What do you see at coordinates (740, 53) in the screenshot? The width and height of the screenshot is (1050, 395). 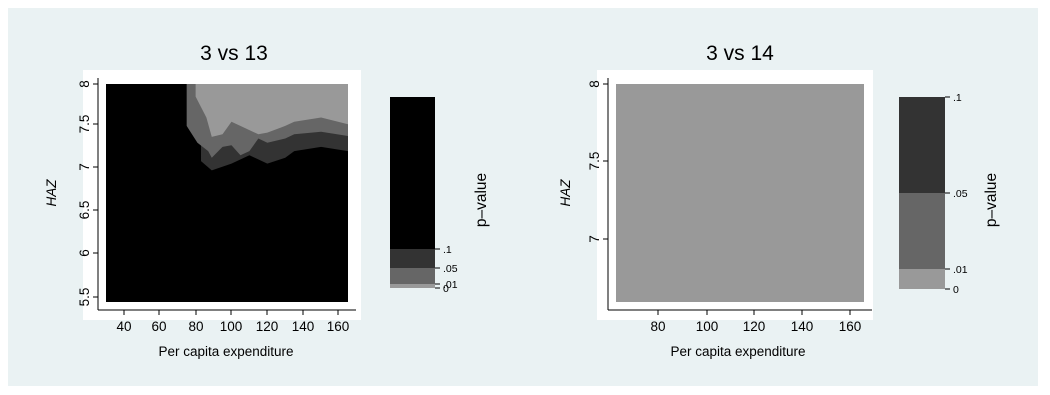 I see `chart-title: 3 vs 14` at bounding box center [740, 53].